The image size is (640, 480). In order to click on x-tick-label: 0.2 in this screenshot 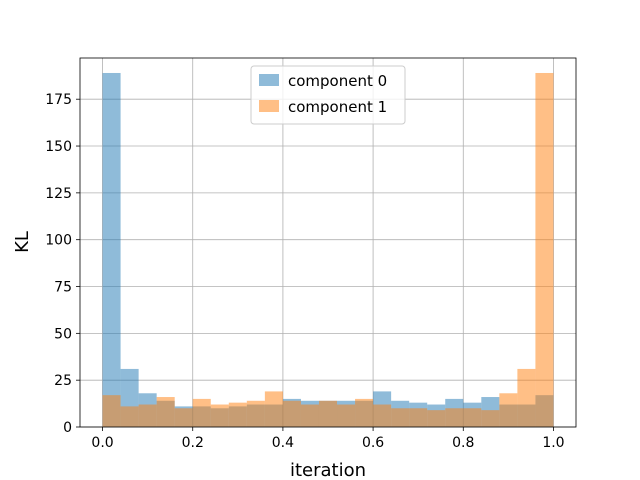, I will do `click(193, 443)`.